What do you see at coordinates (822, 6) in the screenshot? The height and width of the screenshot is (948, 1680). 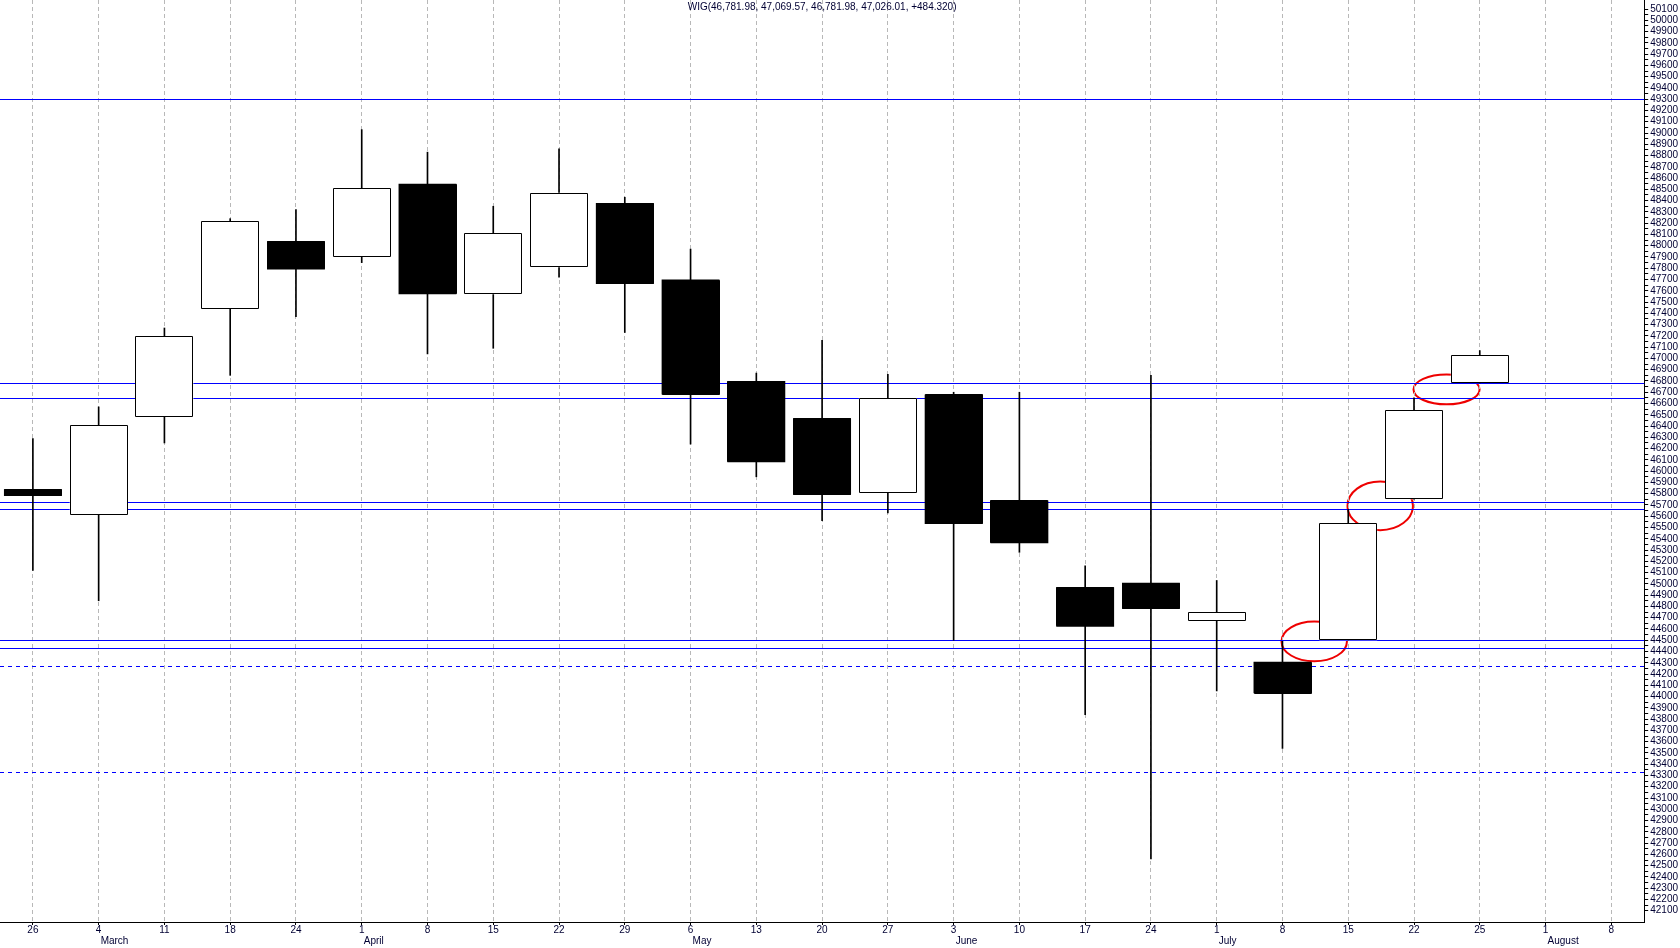 I see `chart-title: WIG(46,781.98, 47,069.57, 46,781.98, 47,026.01, +484.320)` at bounding box center [822, 6].